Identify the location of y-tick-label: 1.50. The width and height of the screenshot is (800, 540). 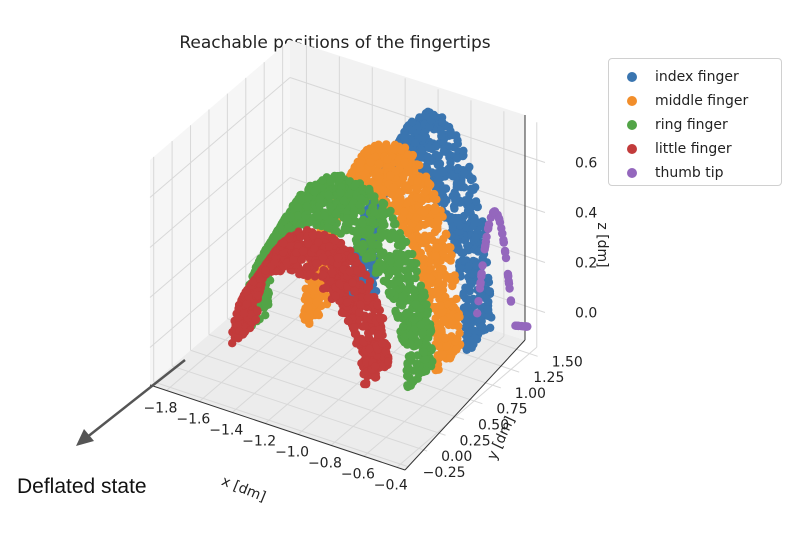
(567, 362).